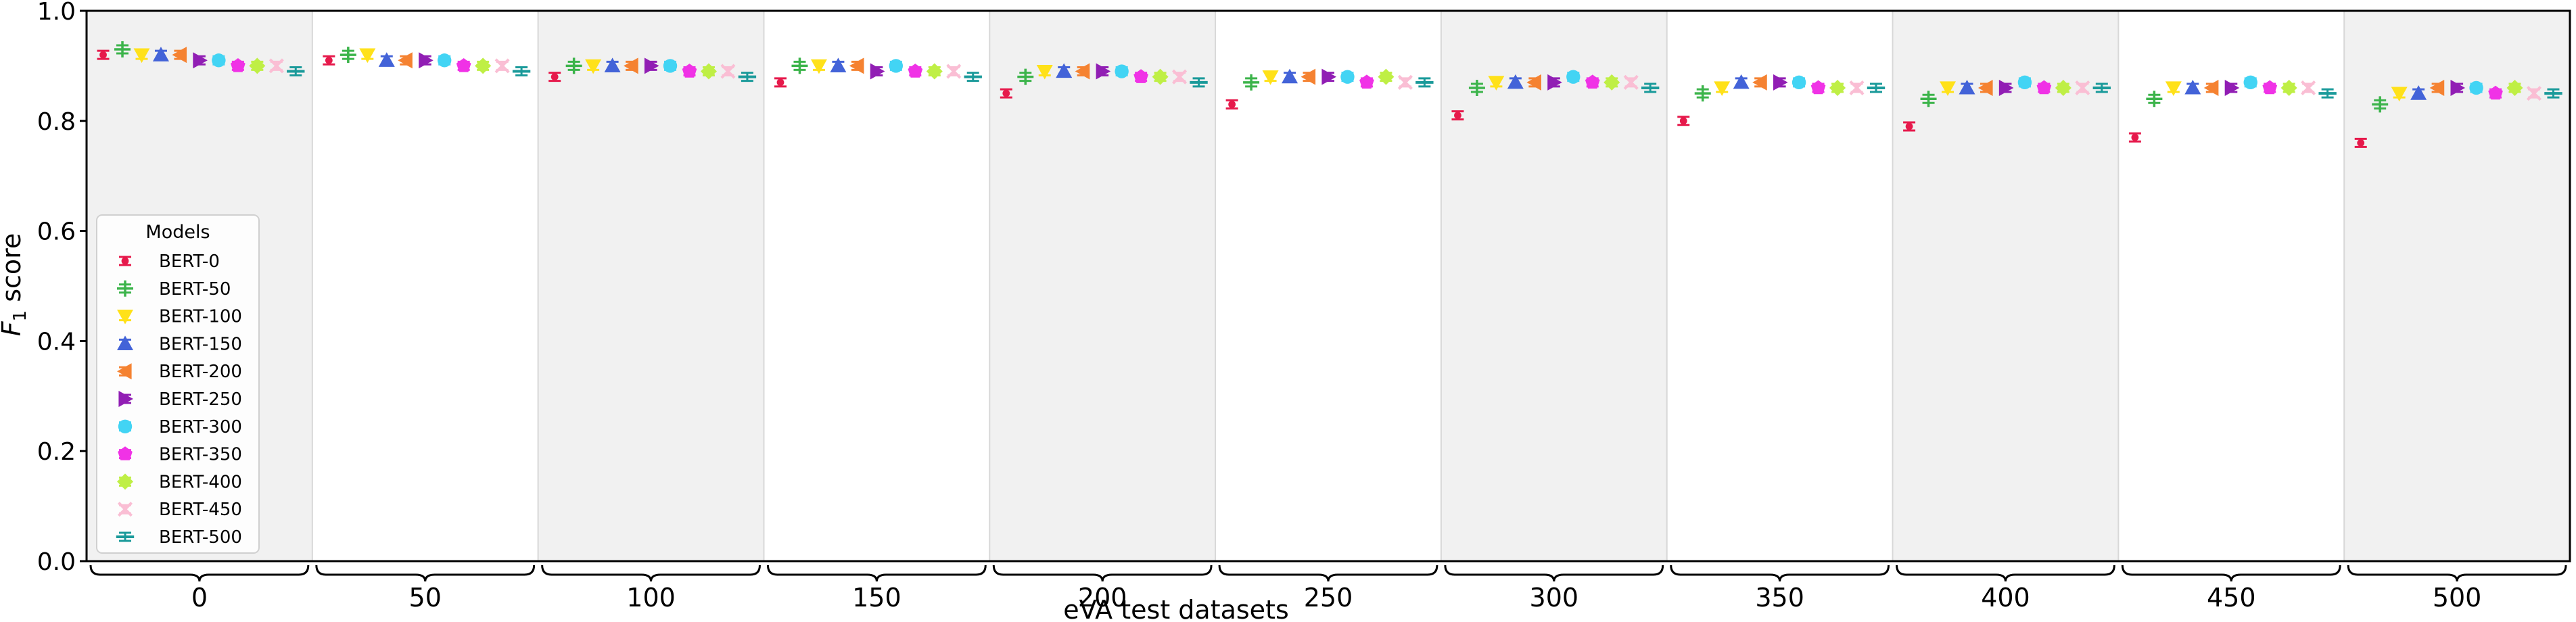  What do you see at coordinates (195, 289) in the screenshot?
I see `legend-label: BERT-50` at bounding box center [195, 289].